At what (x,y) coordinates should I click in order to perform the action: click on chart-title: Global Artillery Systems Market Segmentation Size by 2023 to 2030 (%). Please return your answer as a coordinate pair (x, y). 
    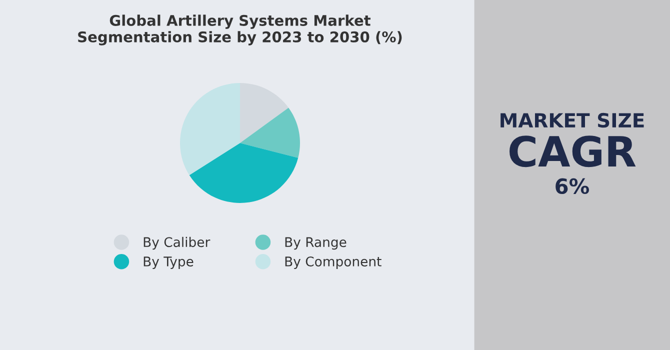
    Looking at the image, I should click on (240, 30).